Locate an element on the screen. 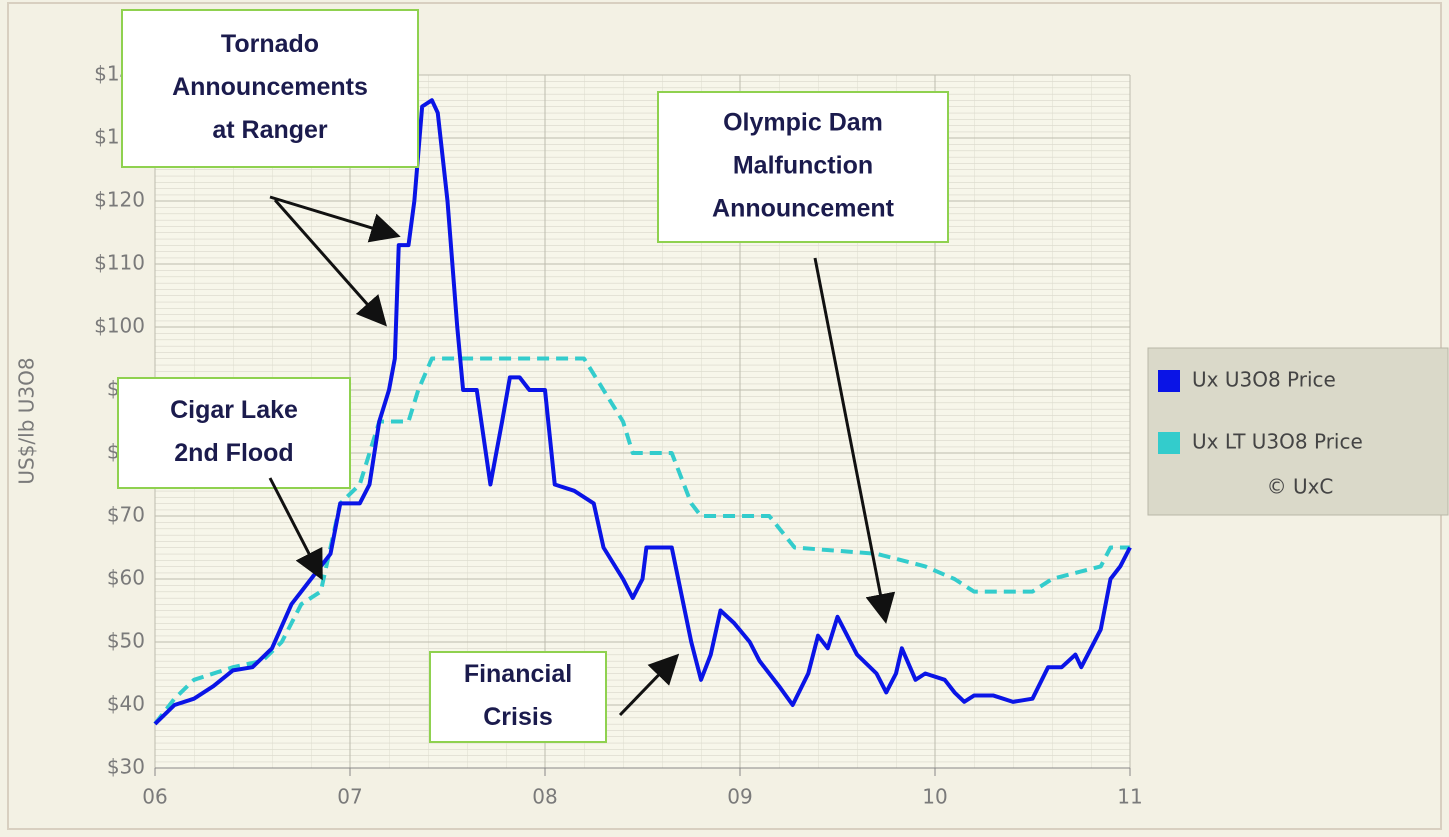 This screenshot has height=837, width=1449. legend-label: Ux LT U3O8 Price is located at coordinates (1277, 442).